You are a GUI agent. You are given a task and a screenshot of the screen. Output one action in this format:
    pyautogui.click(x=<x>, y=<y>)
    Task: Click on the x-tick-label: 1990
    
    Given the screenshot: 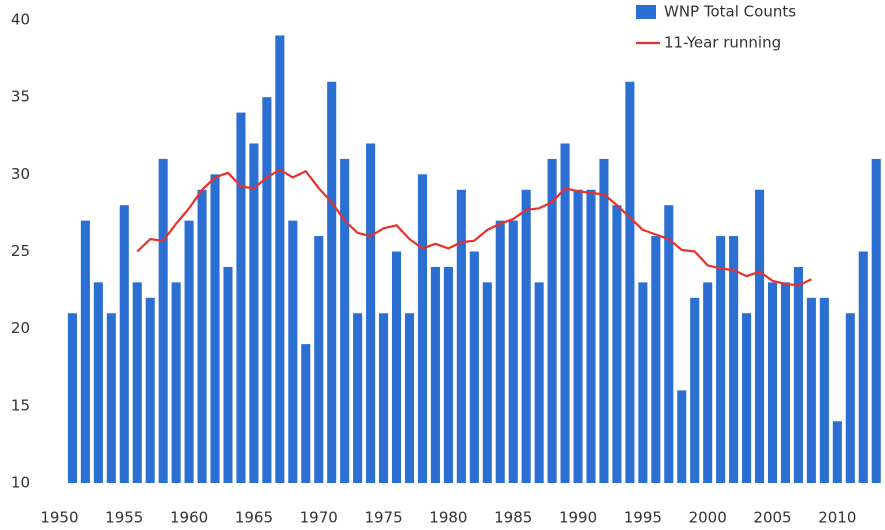 What is the action you would take?
    pyautogui.click(x=578, y=518)
    